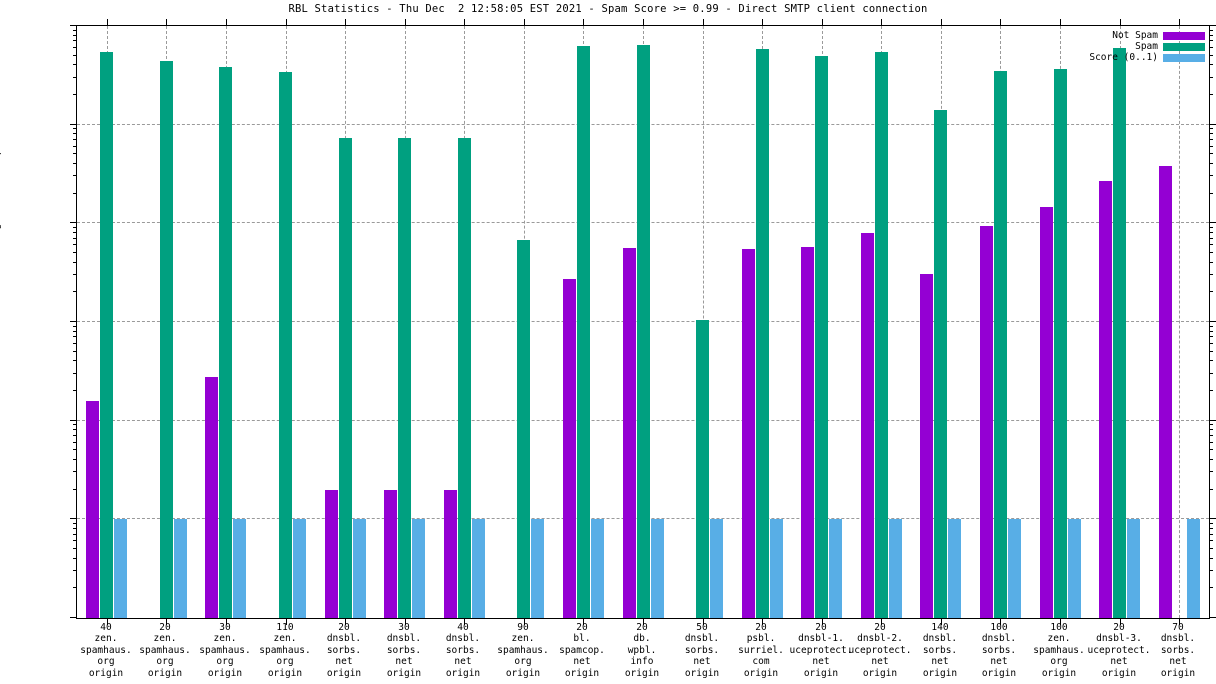 Image resolution: width=1216 pixels, height=684 pixels. I want to click on x-axis-group-label: 20 db. wpbl. info origin, so click(642, 650).